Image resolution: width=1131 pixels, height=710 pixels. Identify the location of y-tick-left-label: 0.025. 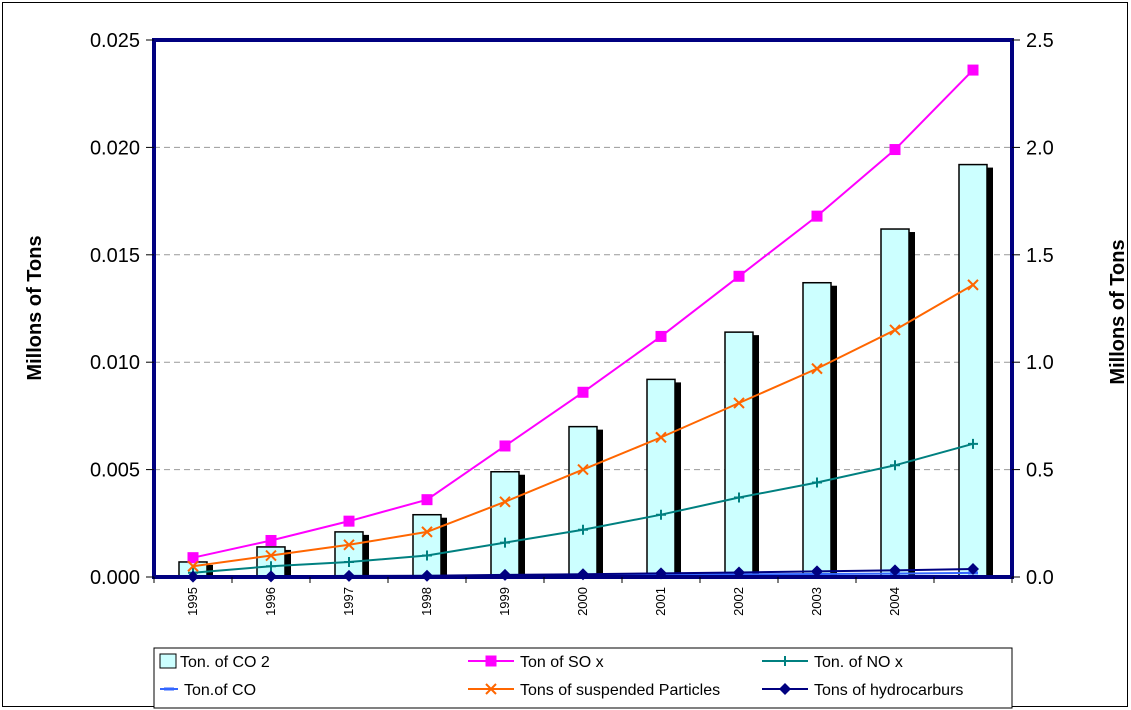
(115, 41).